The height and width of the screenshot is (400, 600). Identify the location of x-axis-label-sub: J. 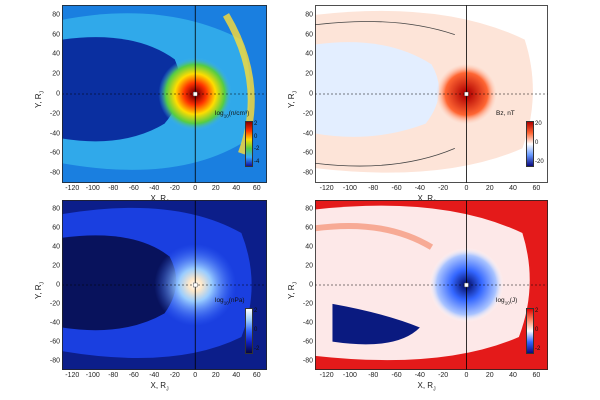
(167, 389).